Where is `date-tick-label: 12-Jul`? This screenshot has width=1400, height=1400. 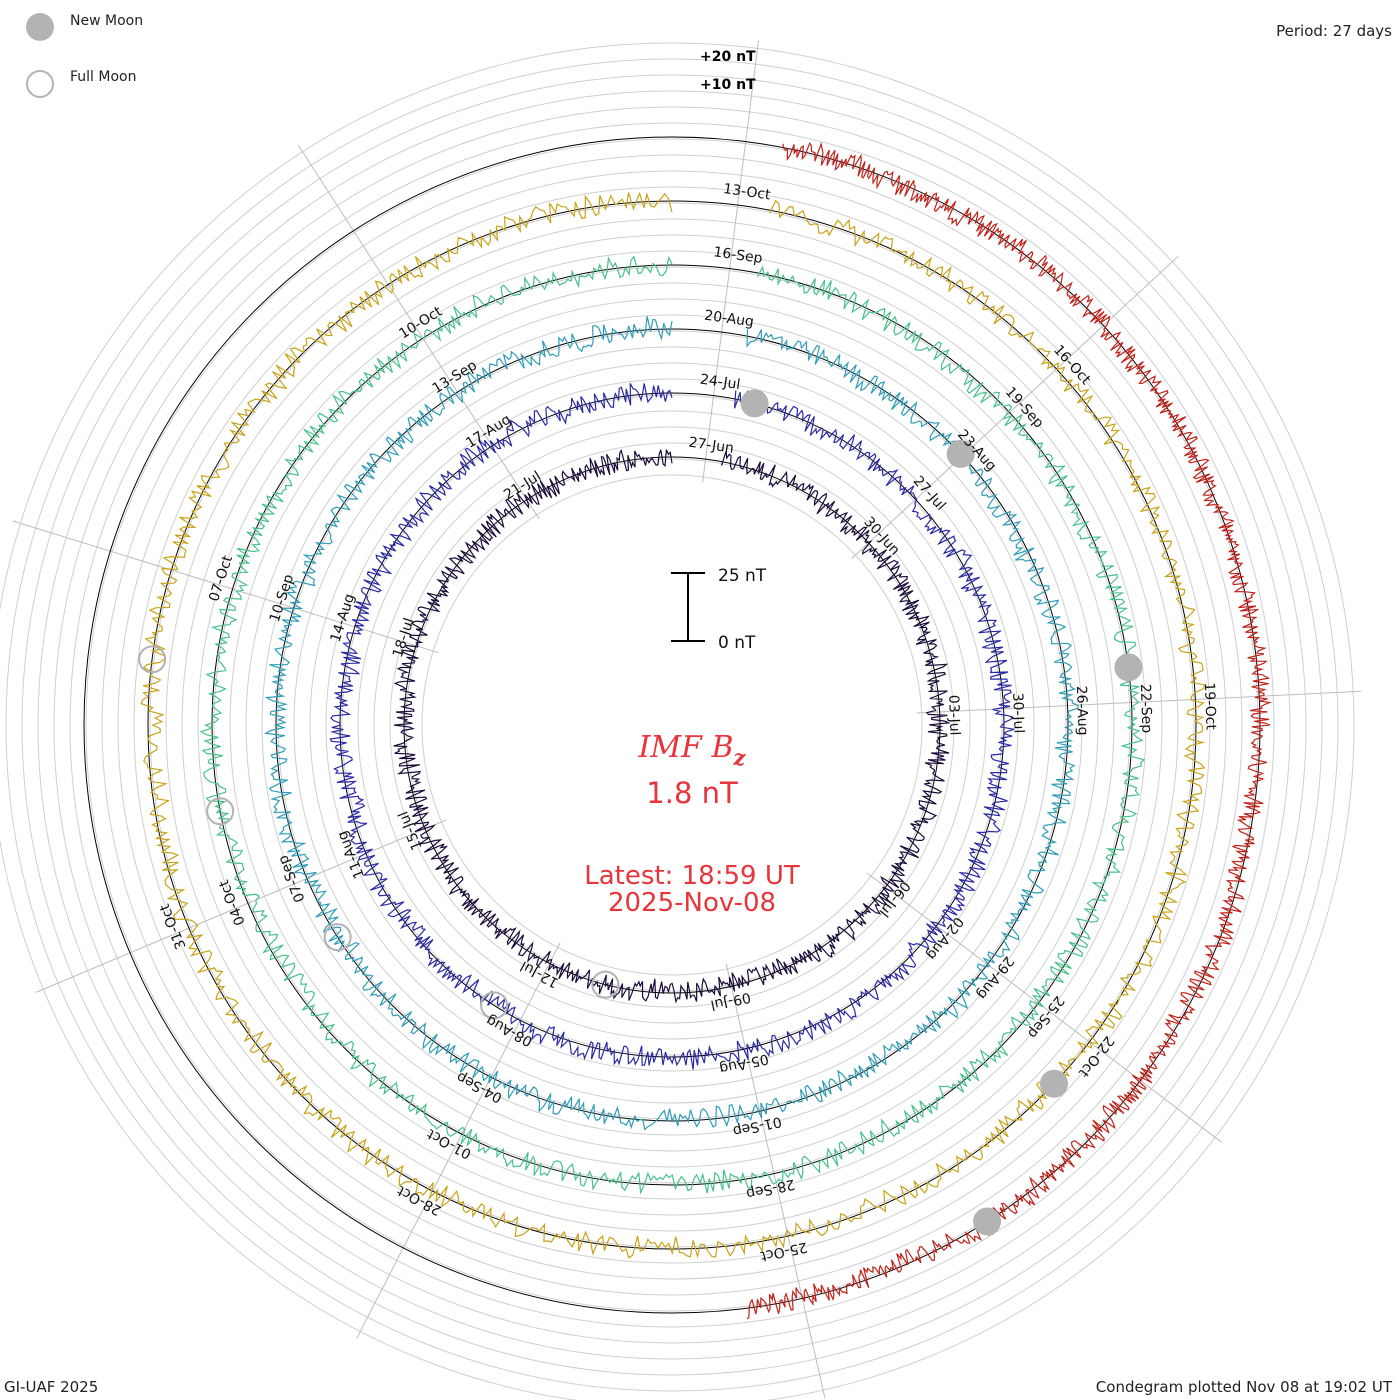 date-tick-label: 12-Jul is located at coordinates (539, 973).